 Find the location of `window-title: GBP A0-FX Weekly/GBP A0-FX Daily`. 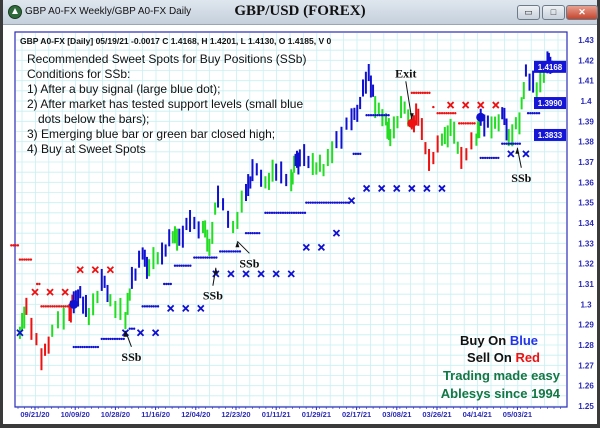

window-title: GBP A0-FX Weekly/GBP A0-FX Daily is located at coordinates (108, 11).